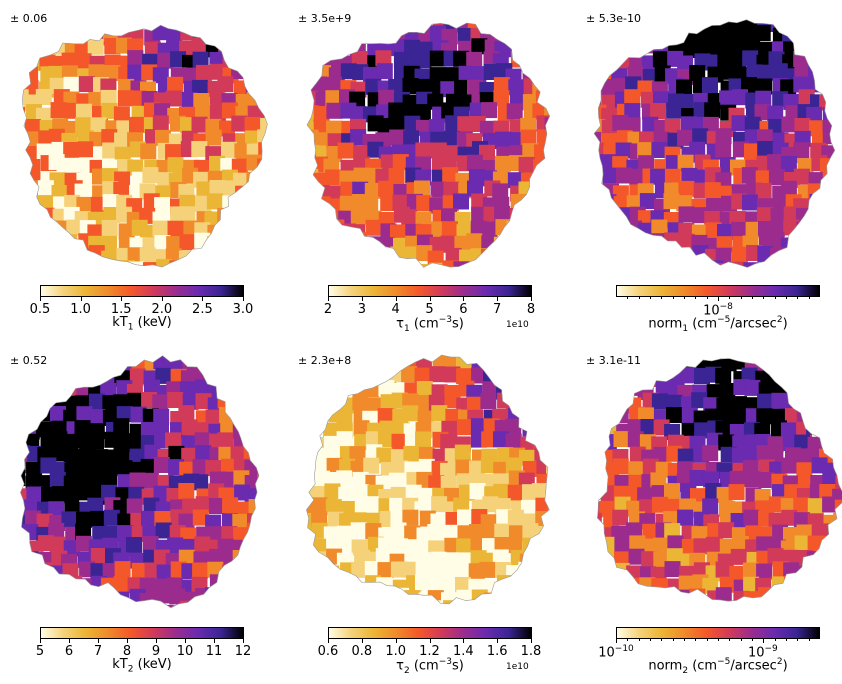 The image size is (842, 684). Describe the element at coordinates (703, 324) in the screenshot. I see `colorbar-label-part: (cm` at that location.